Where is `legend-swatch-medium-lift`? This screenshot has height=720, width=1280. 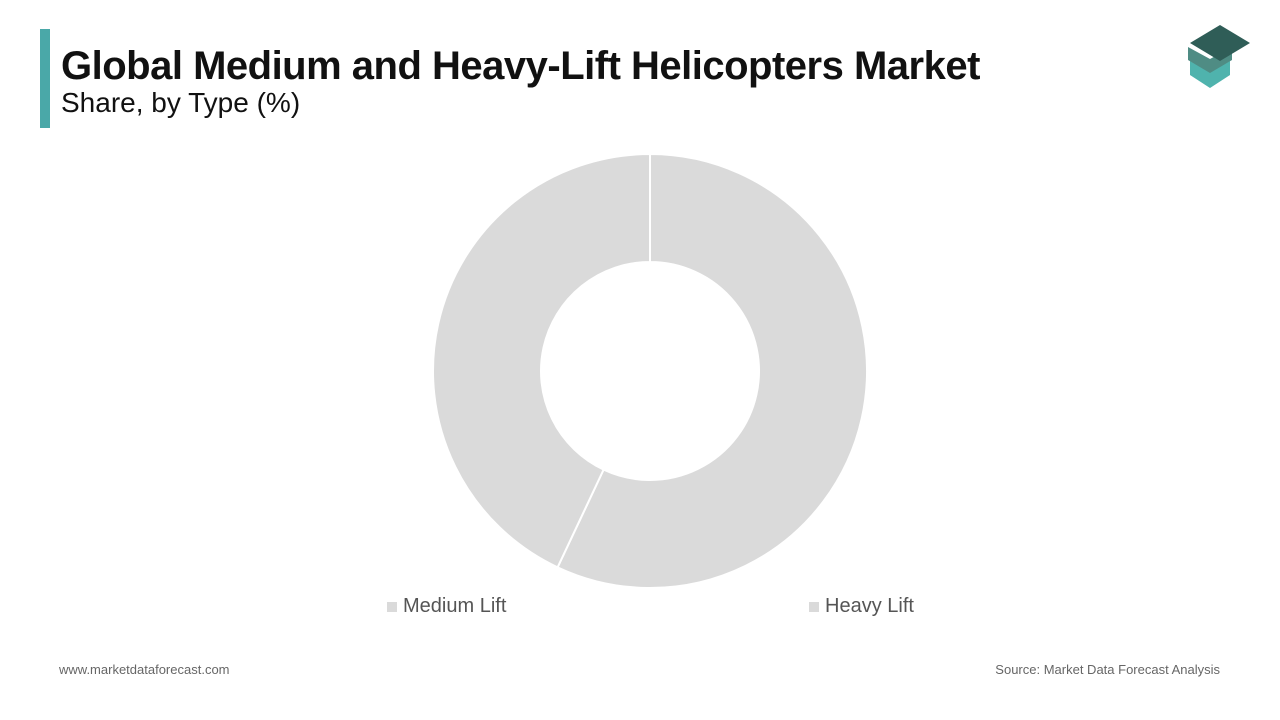 legend-swatch-medium-lift is located at coordinates (392, 606).